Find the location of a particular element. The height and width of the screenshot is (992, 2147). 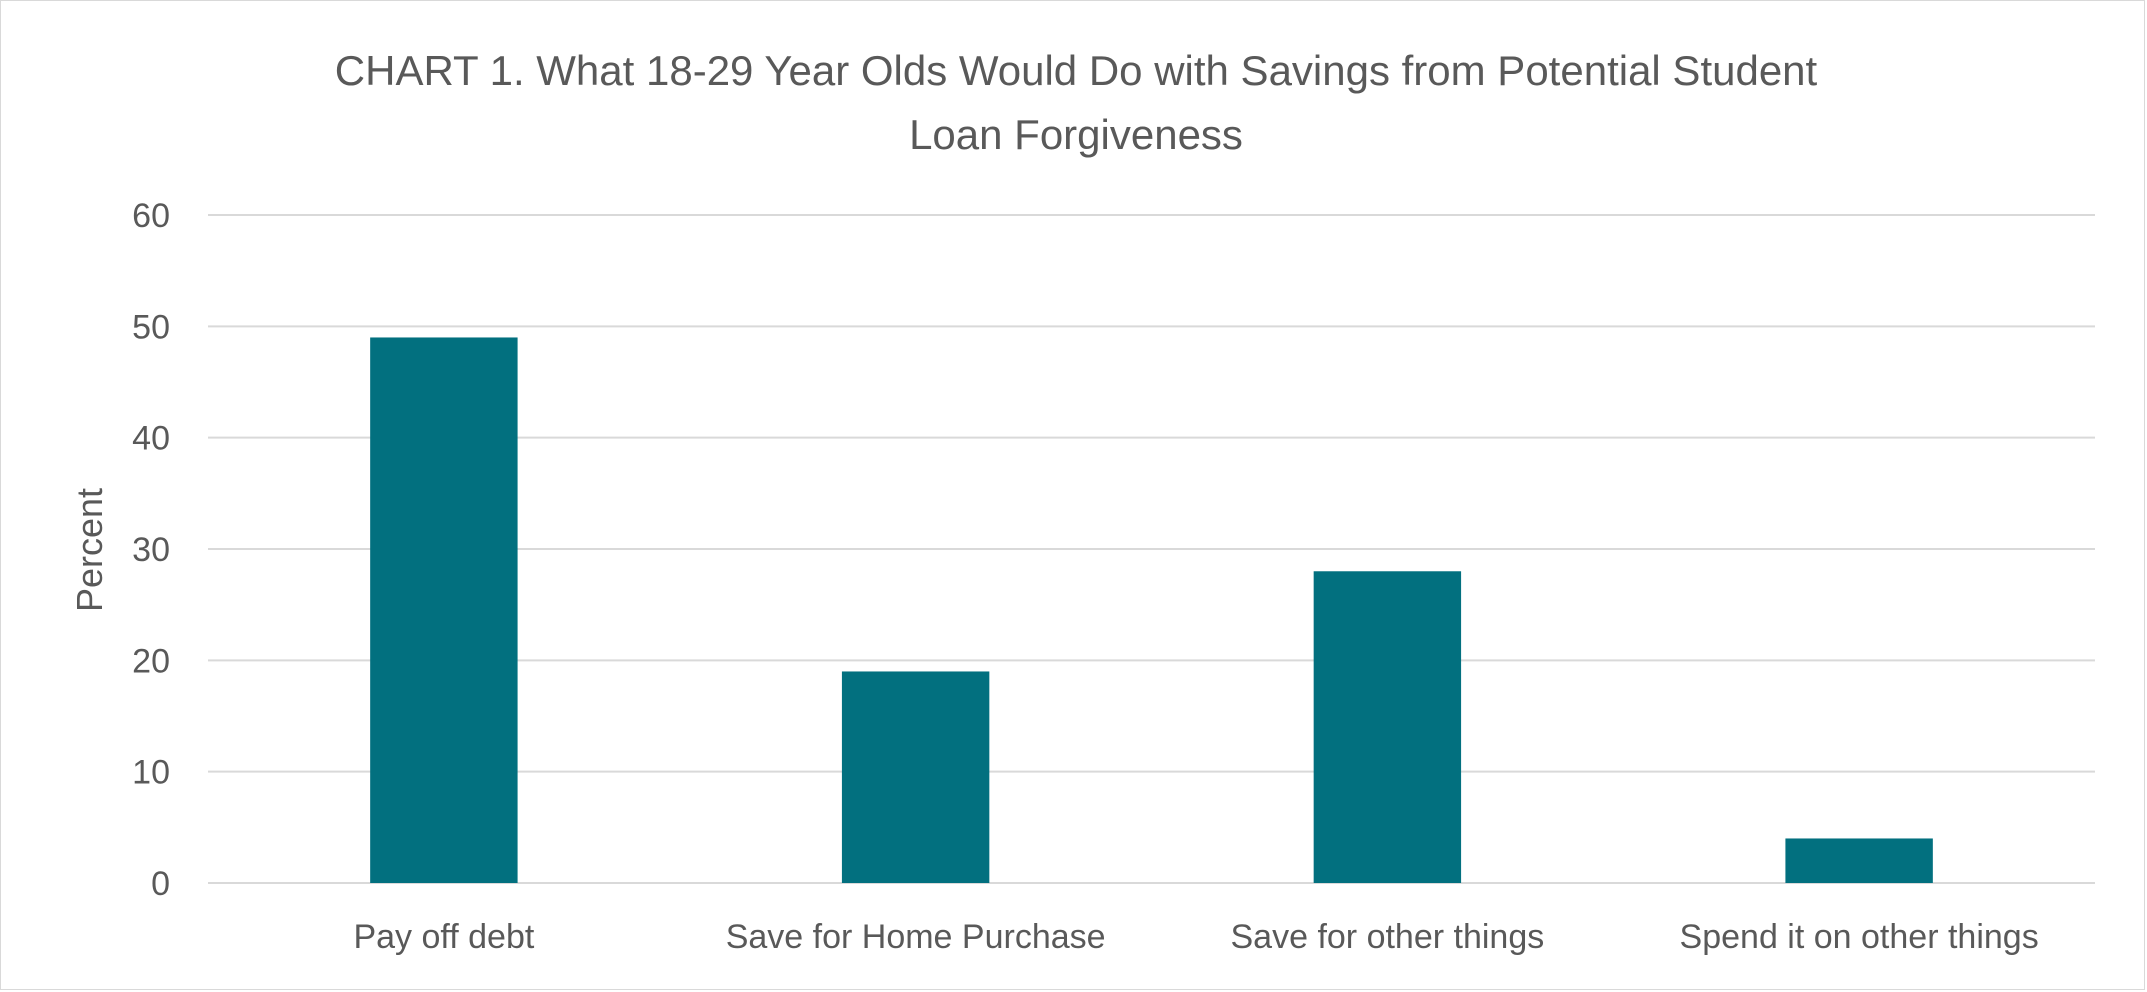

y-tick-label: 20 is located at coordinates (151, 661).